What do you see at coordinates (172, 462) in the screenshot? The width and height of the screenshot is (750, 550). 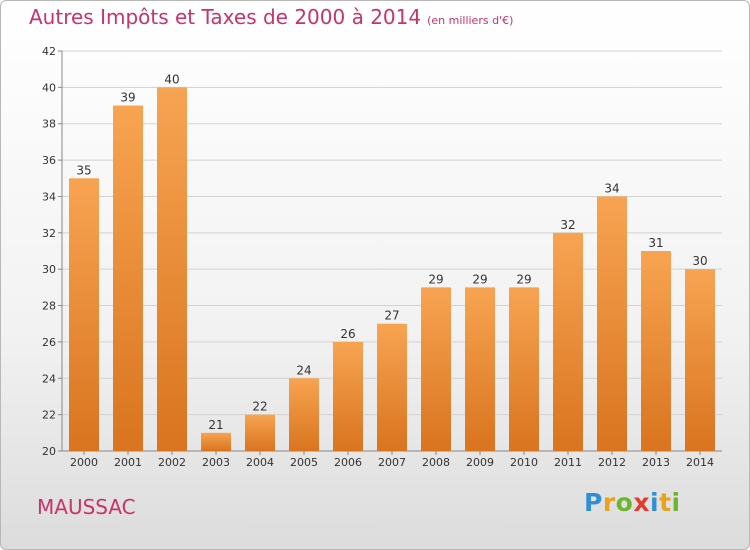 I see `x-tick-label-2002: 2002` at bounding box center [172, 462].